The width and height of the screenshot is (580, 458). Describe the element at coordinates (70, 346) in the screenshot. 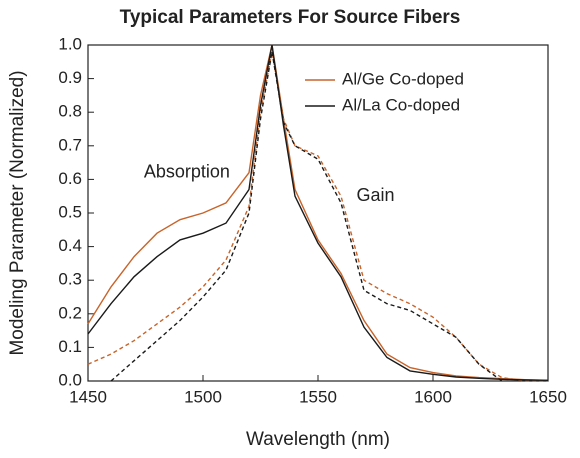

I see `y-tick-label: 0.1` at that location.